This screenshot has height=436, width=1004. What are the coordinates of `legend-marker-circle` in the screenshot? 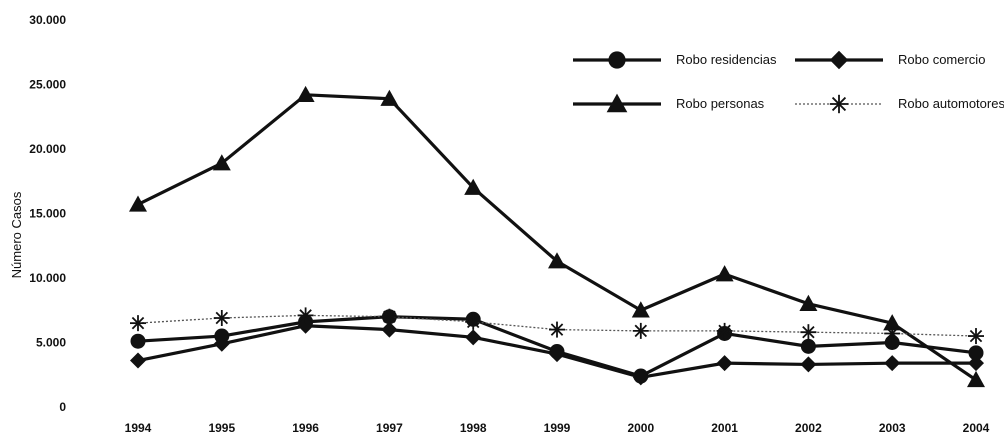 It's located at (617, 60).